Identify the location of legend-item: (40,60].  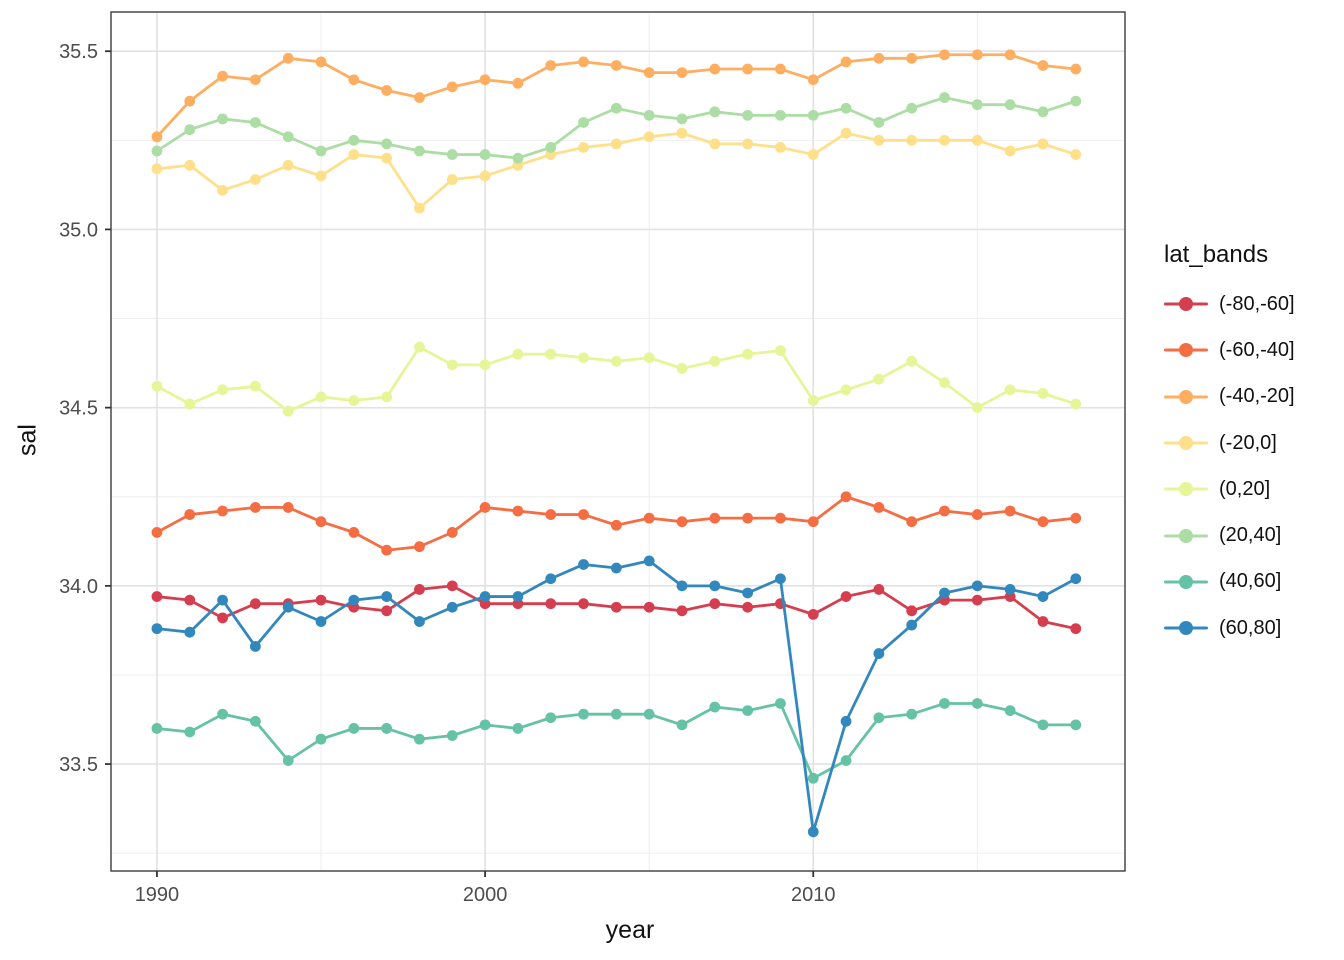
(1229, 582).